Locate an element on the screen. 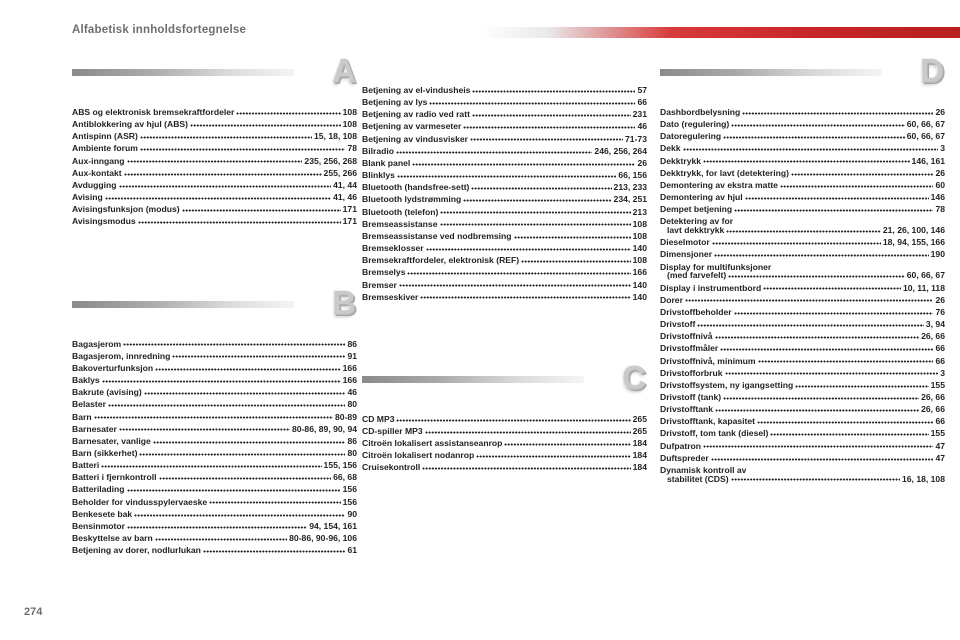  index-entry-label: Dashbordbelysning is located at coordinates (700, 112).